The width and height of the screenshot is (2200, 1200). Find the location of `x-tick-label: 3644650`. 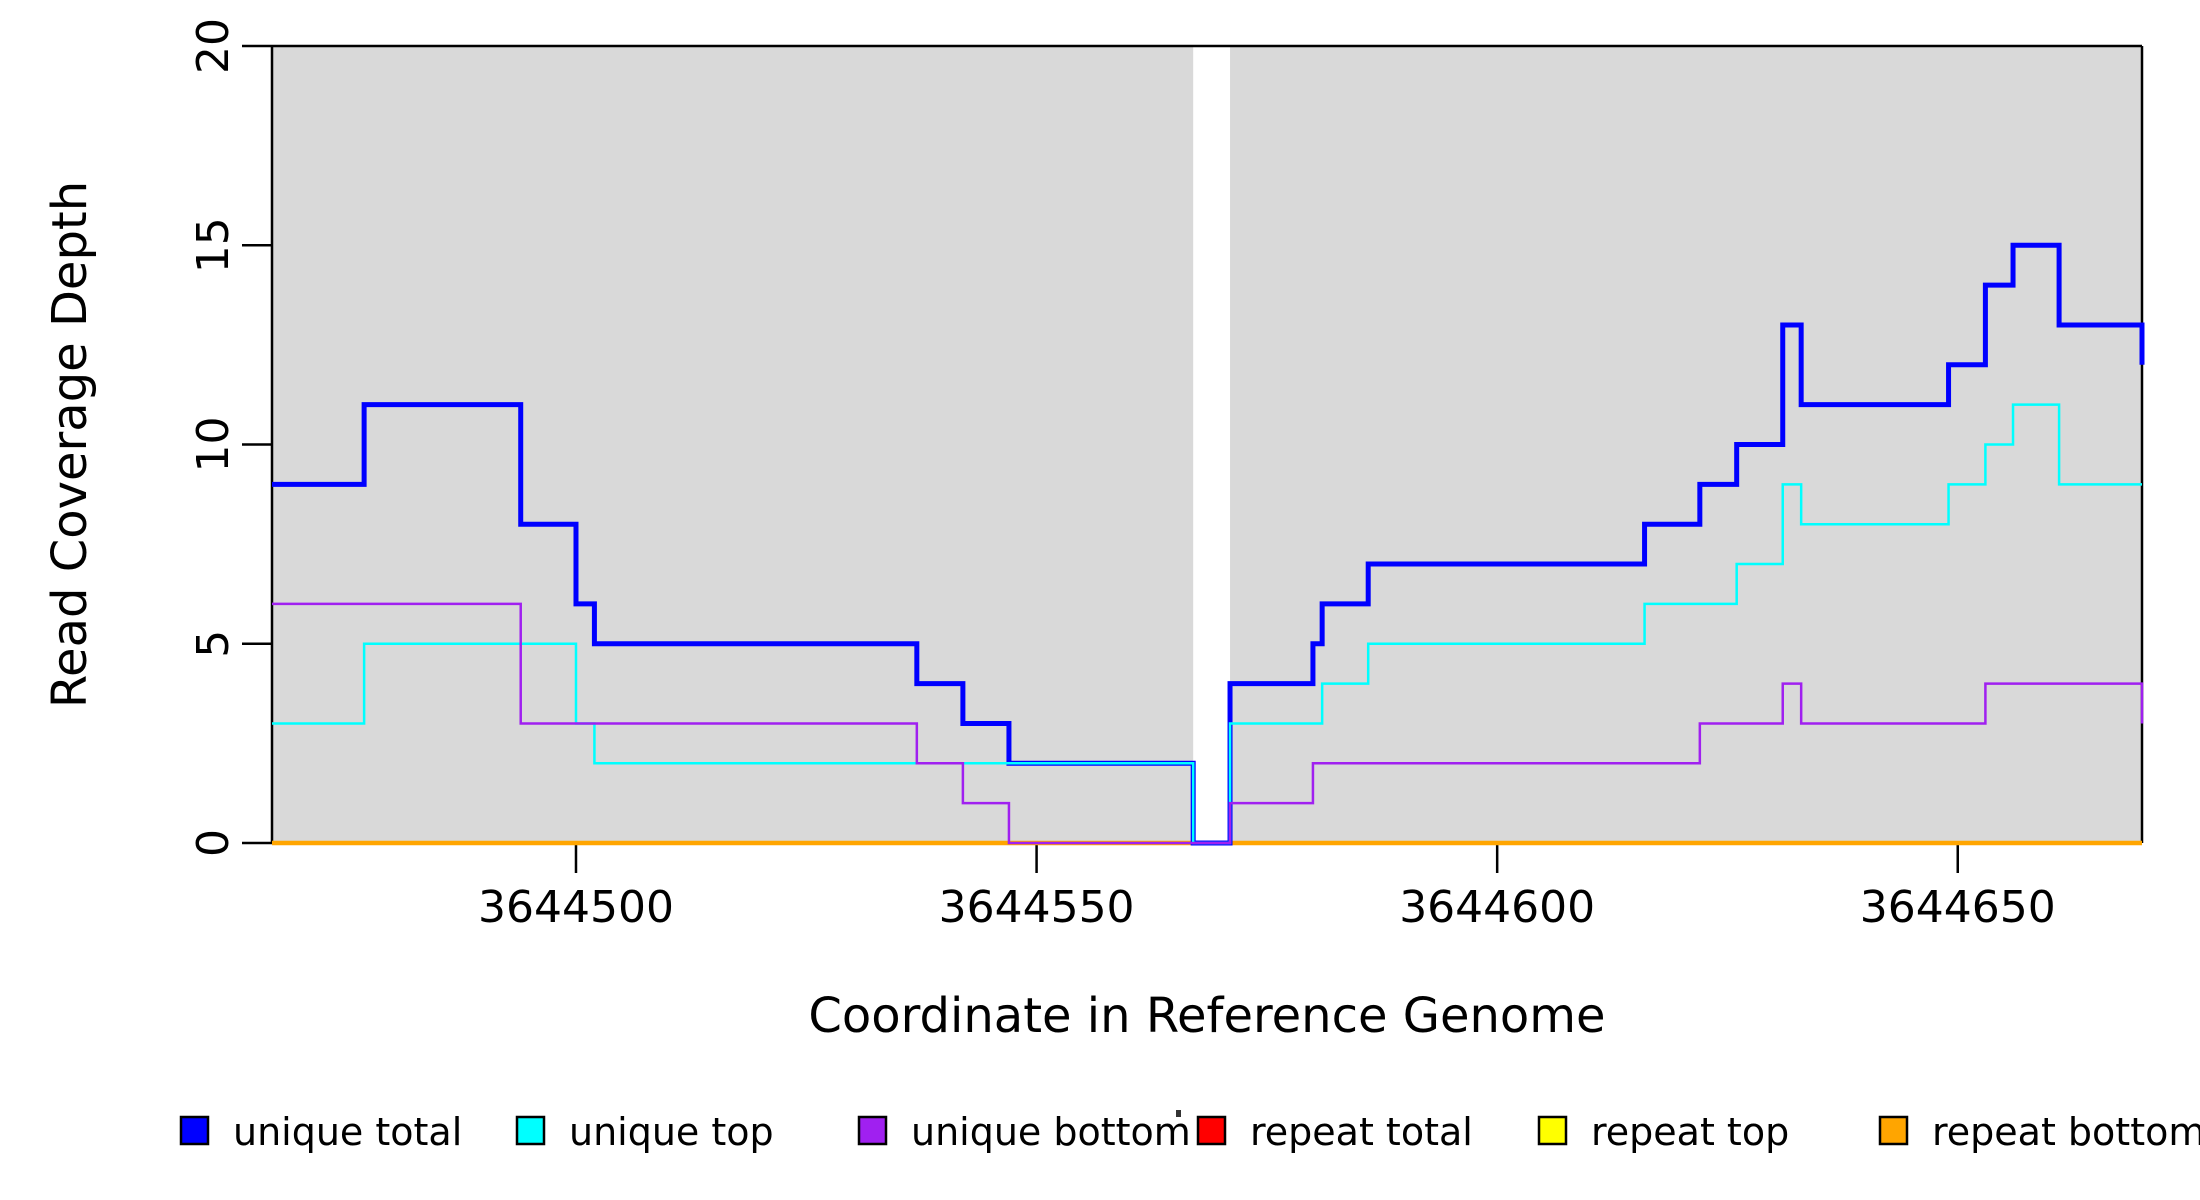

x-tick-label: 3644650 is located at coordinates (1958, 907).